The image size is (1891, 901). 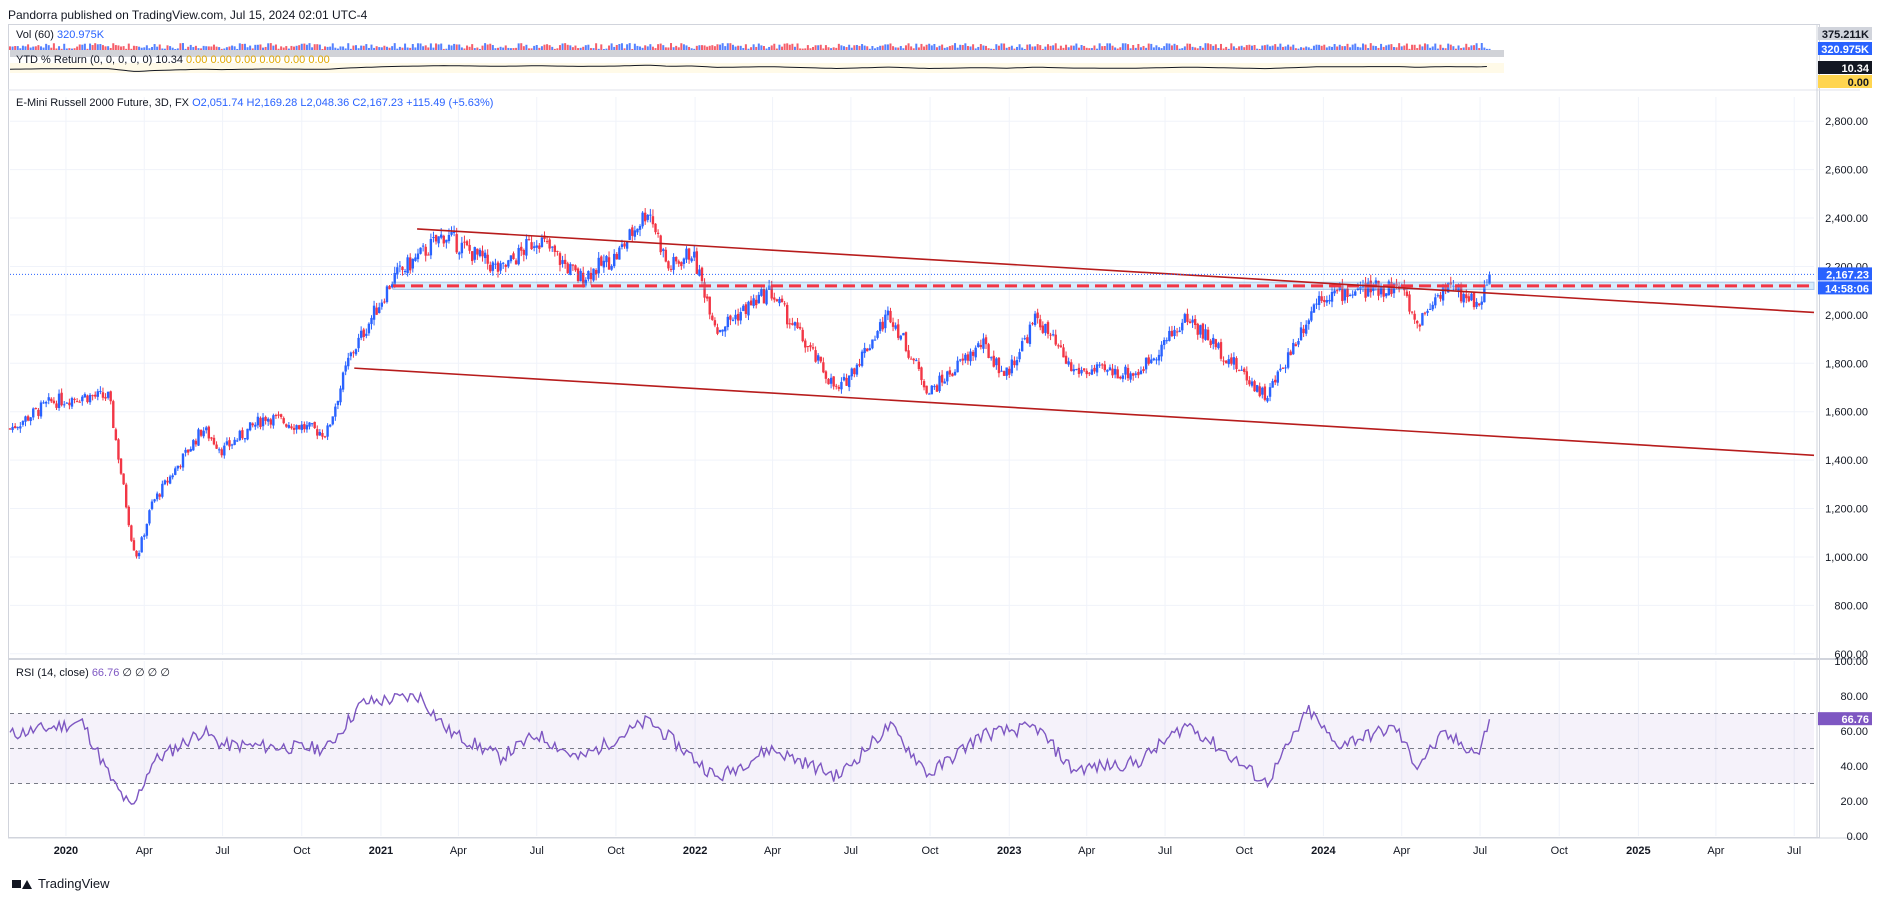 I want to click on countdown-badge-bg, so click(x=1845, y=288).